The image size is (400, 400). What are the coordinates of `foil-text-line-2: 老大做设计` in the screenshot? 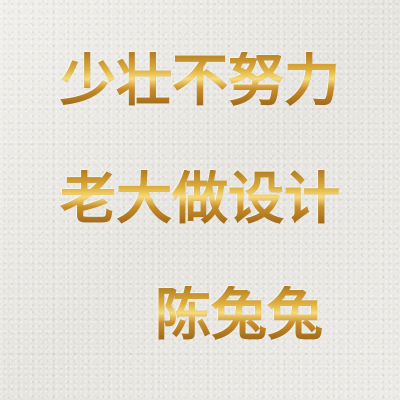 It's located at (200, 199).